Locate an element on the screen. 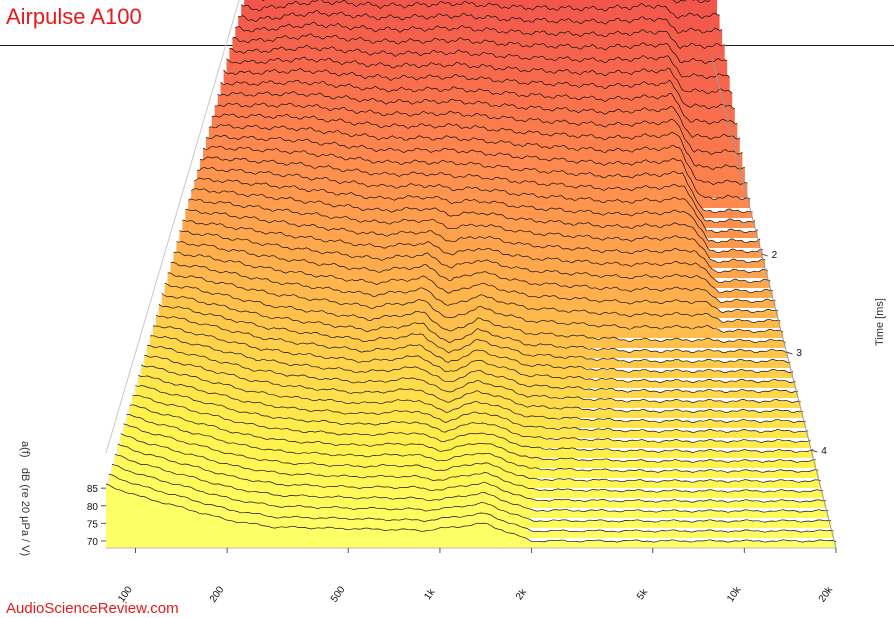 Image resolution: width=894 pixels, height=618 pixels. x-tick-label-500: 500 is located at coordinates (338, 594).